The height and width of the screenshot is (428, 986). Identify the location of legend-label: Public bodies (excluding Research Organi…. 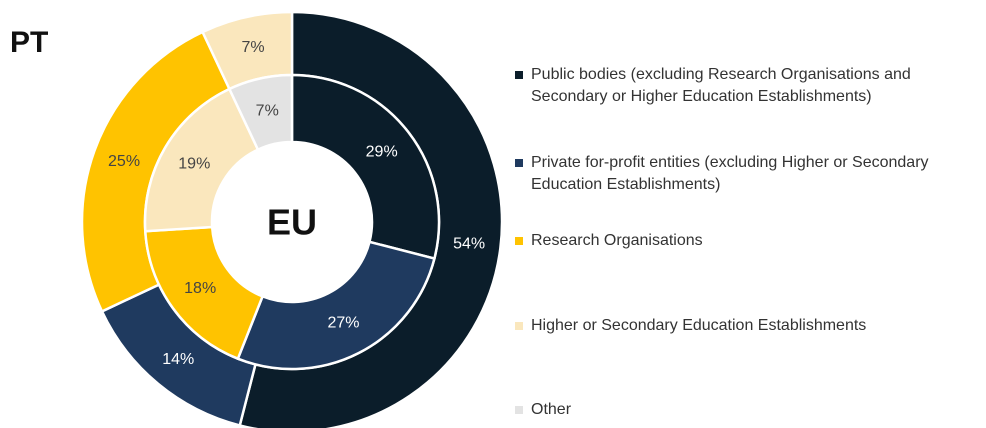
(721, 85).